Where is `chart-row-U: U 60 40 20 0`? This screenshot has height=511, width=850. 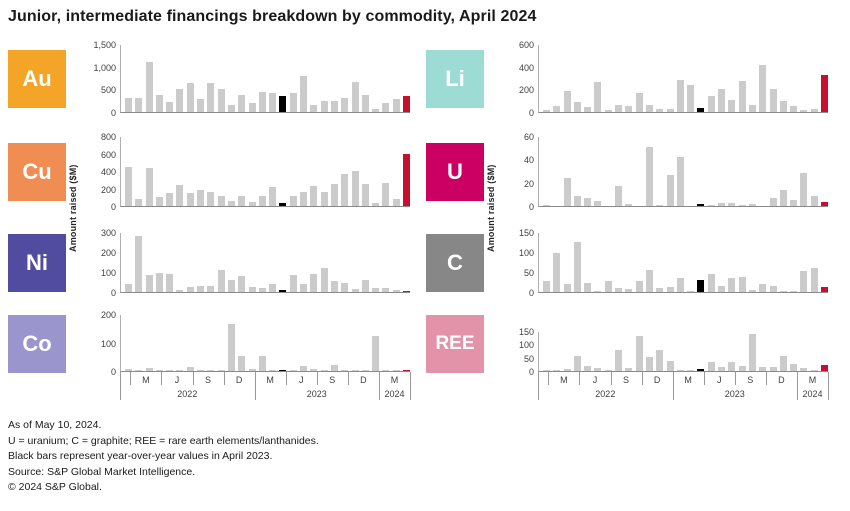 chart-row-U: U 60 40 20 0 is located at coordinates (628, 172).